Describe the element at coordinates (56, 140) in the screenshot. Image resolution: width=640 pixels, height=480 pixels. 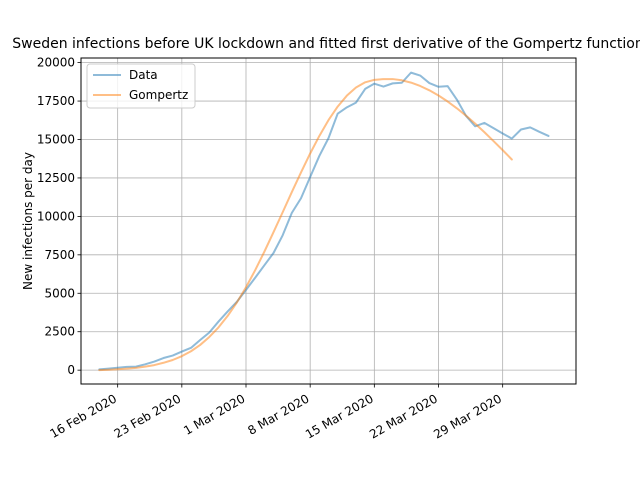
I see `y-tick-label: 15000` at that location.